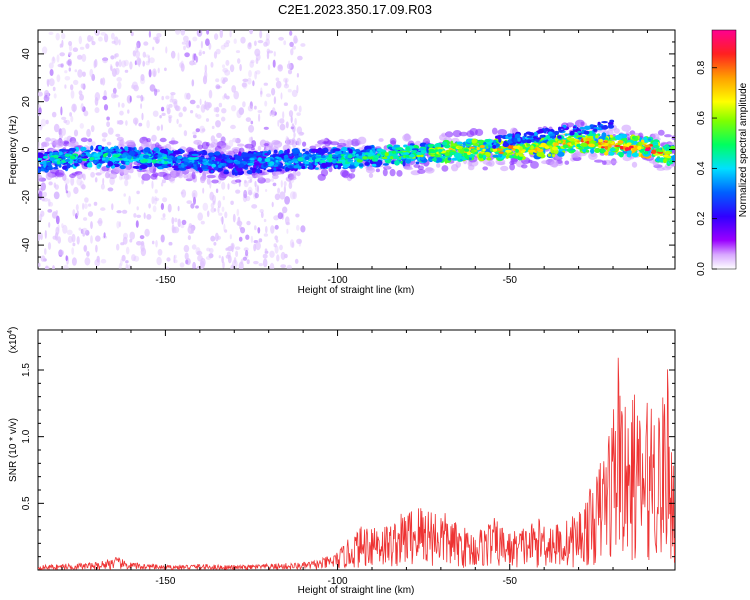 The image size is (750, 600). What do you see at coordinates (338, 280) in the screenshot?
I see `x-tick-label: -100` at bounding box center [338, 280].